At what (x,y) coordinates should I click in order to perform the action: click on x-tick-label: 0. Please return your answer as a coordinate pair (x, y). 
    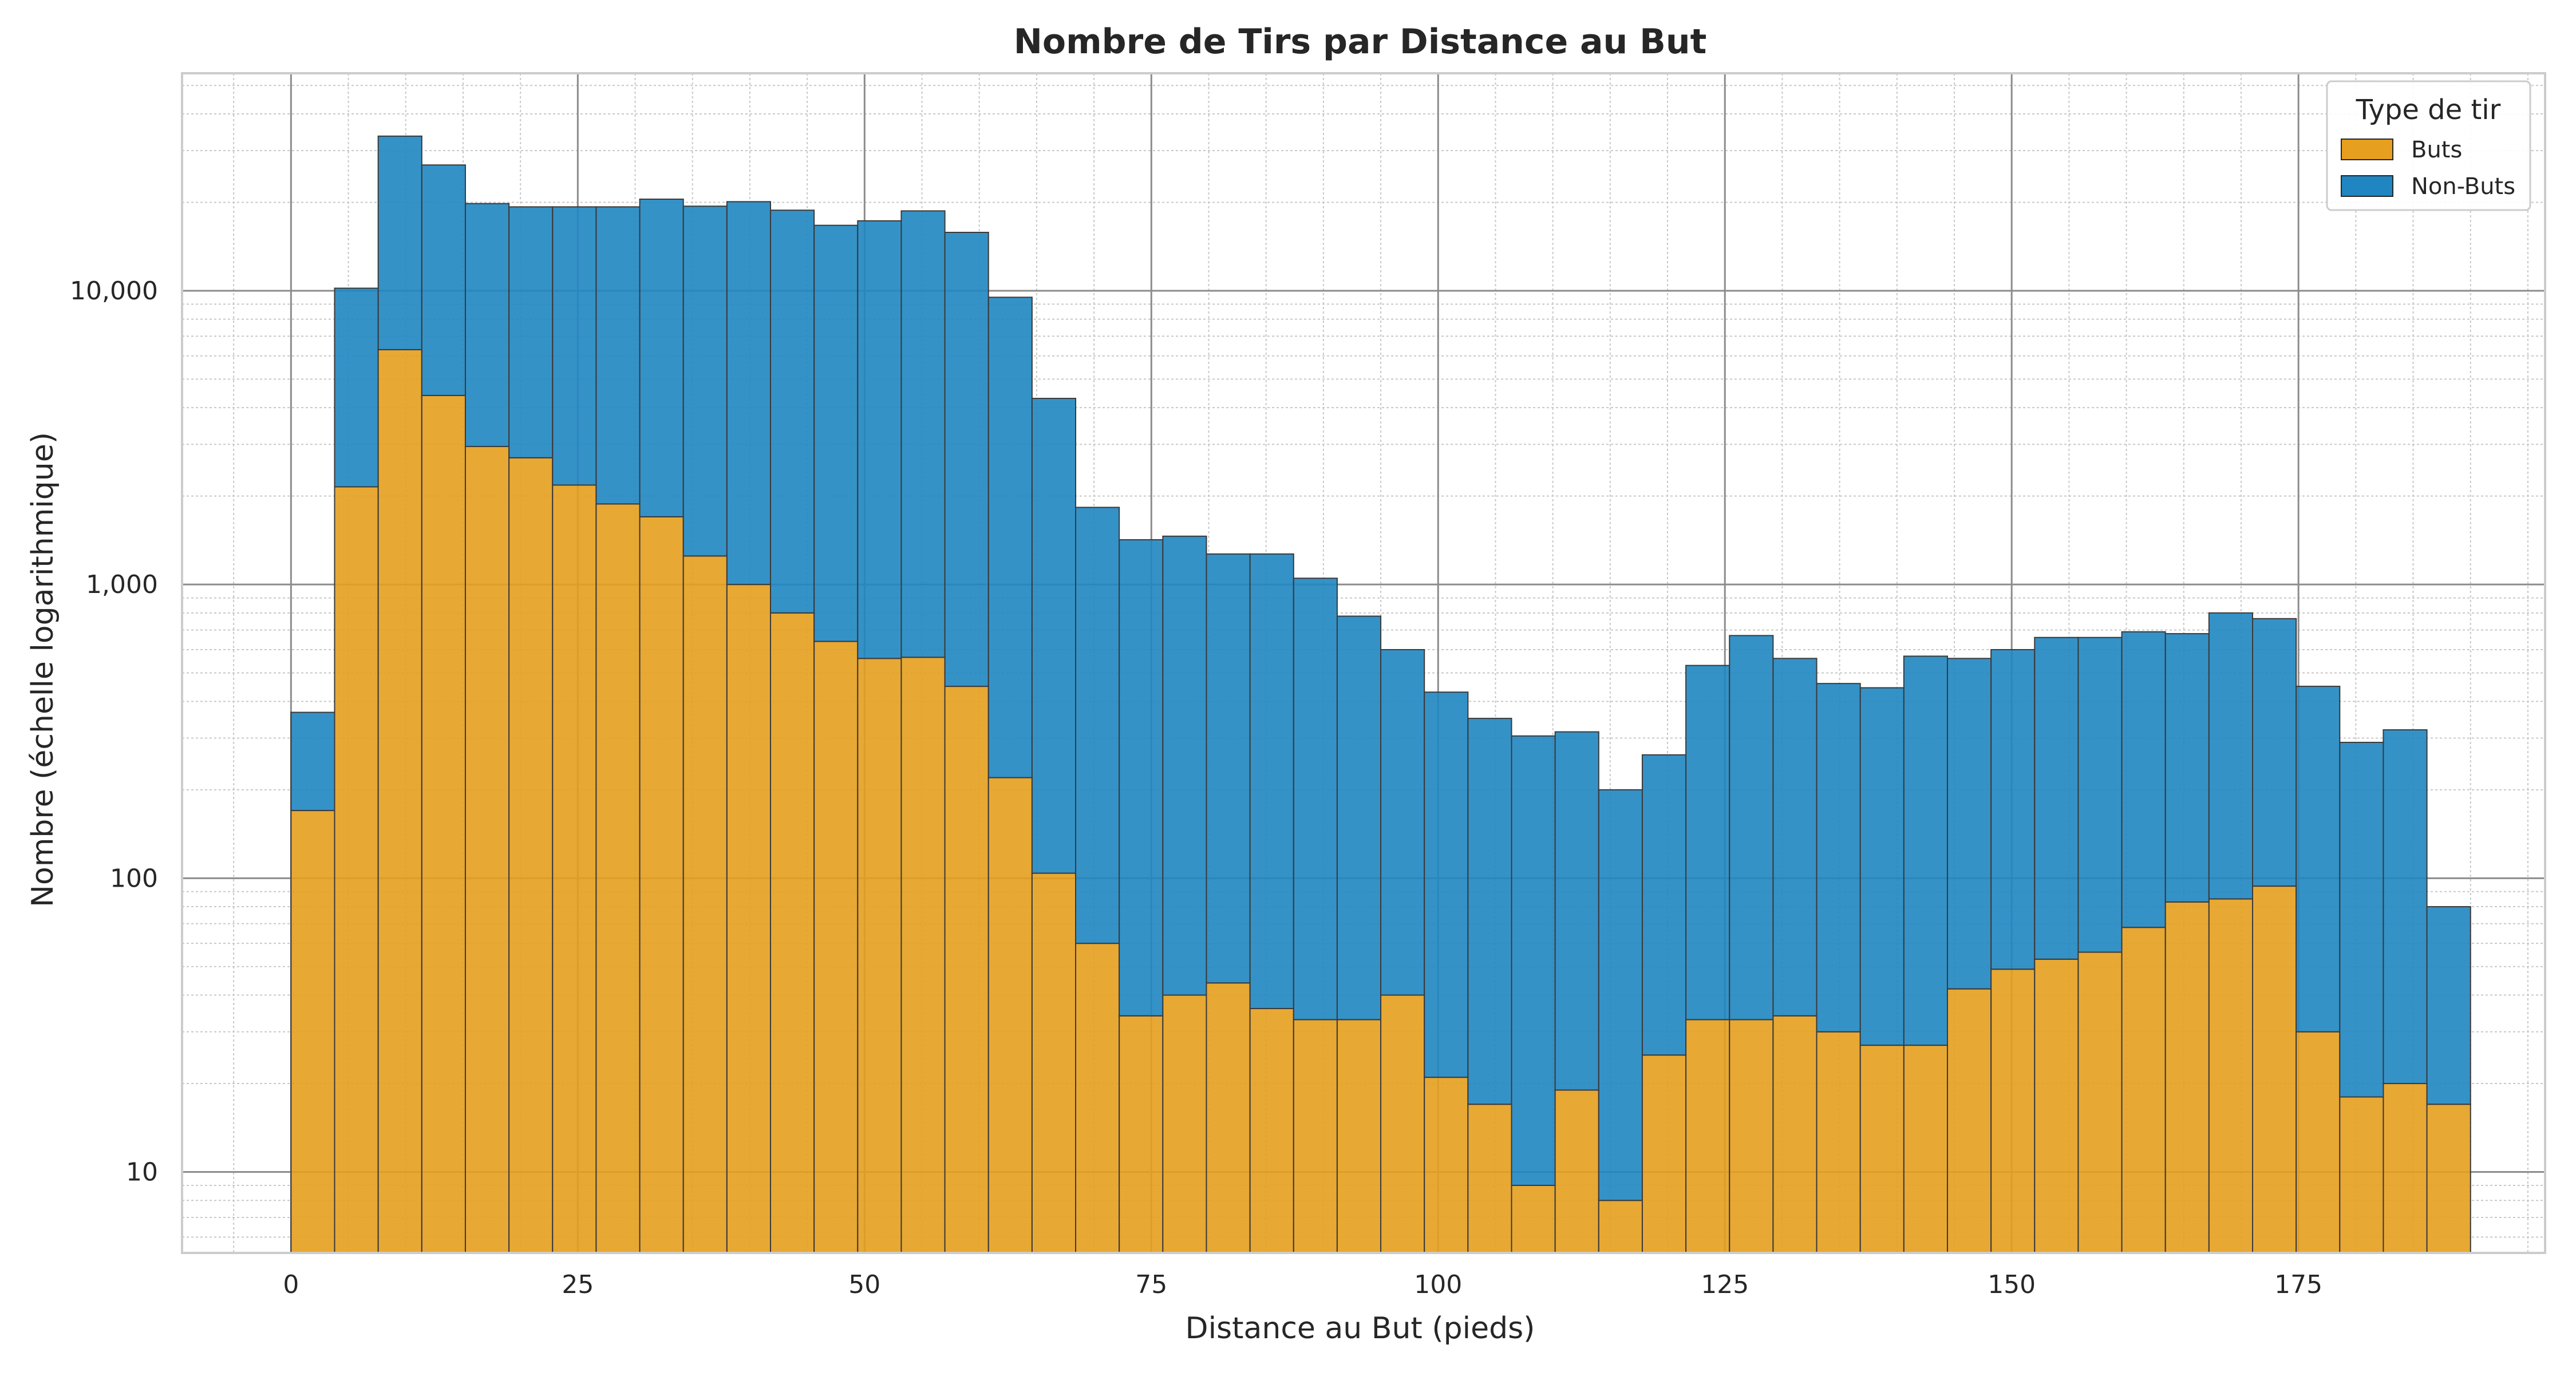
    Looking at the image, I should click on (291, 1284).